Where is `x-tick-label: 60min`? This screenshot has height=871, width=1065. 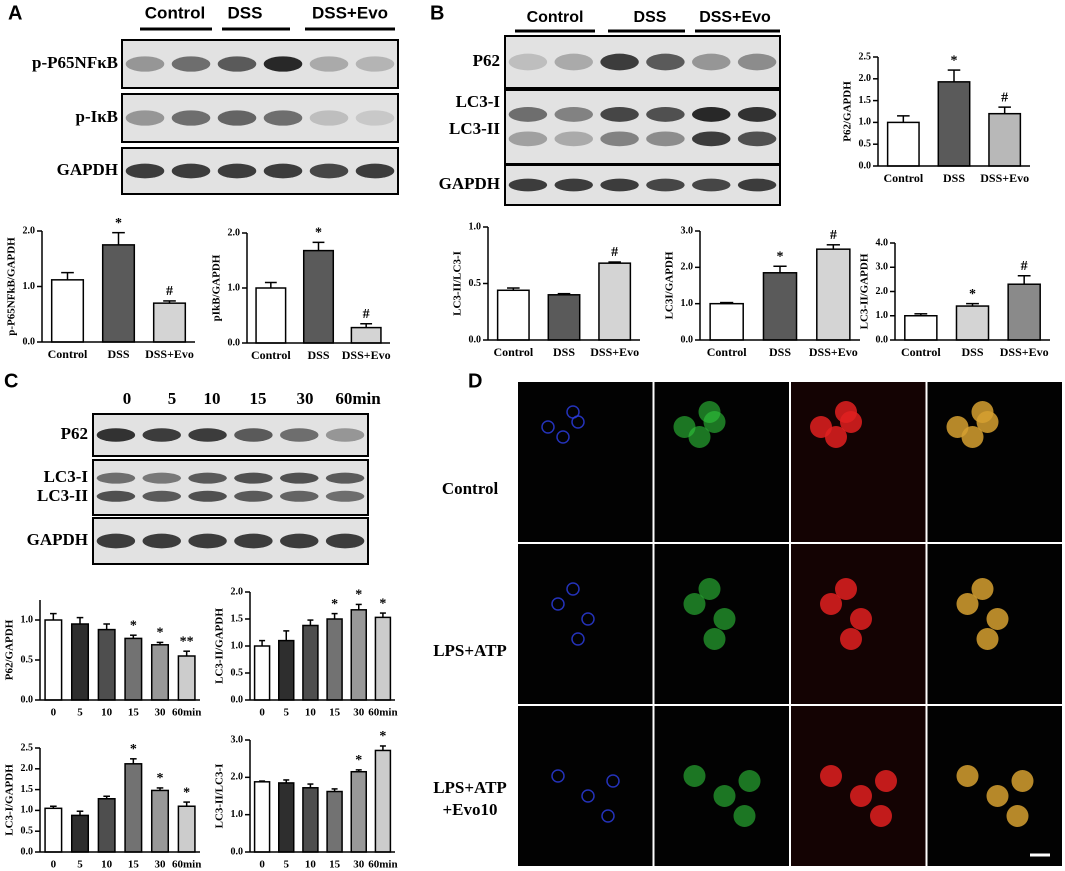 x-tick-label: 60min is located at coordinates (186, 713).